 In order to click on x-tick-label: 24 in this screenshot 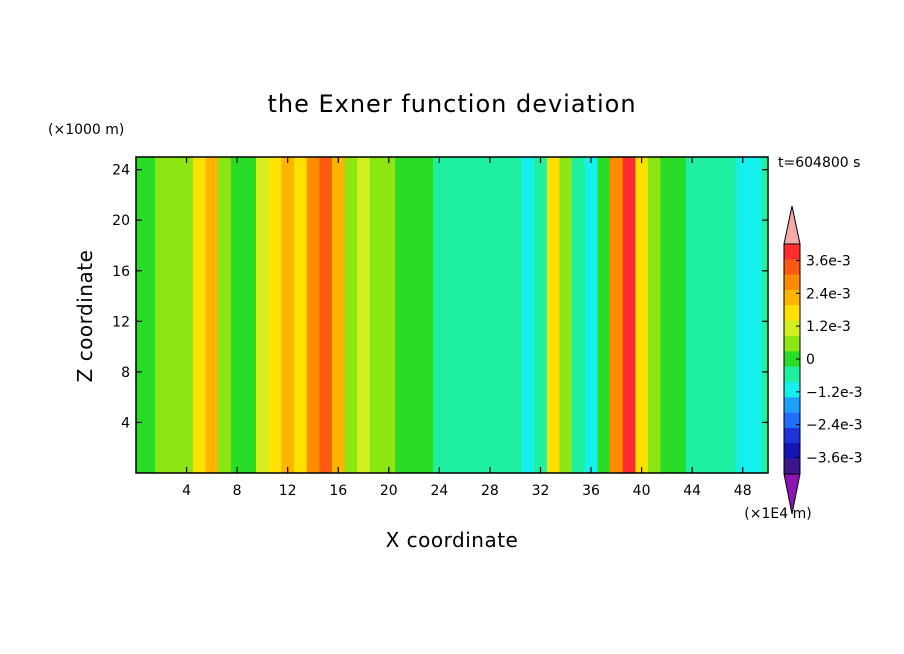, I will do `click(439, 491)`.